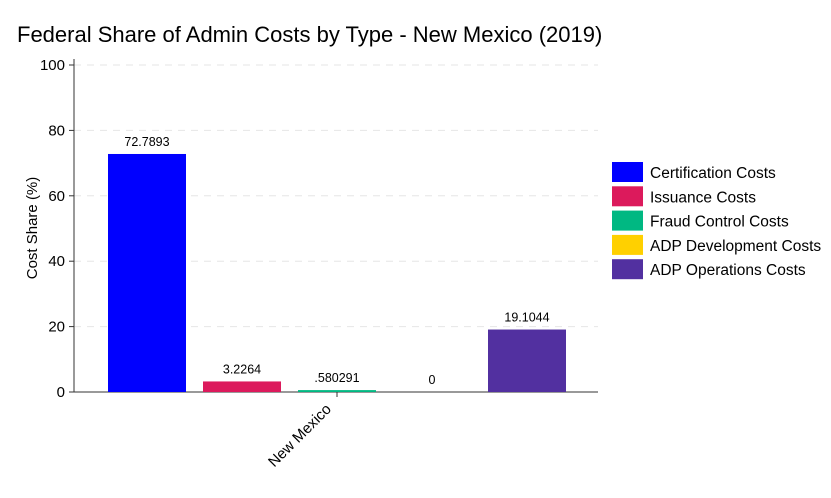 This screenshot has height=498, width=831. Describe the element at coordinates (242, 386) in the screenshot. I see `bar-issuance-costs` at that location.